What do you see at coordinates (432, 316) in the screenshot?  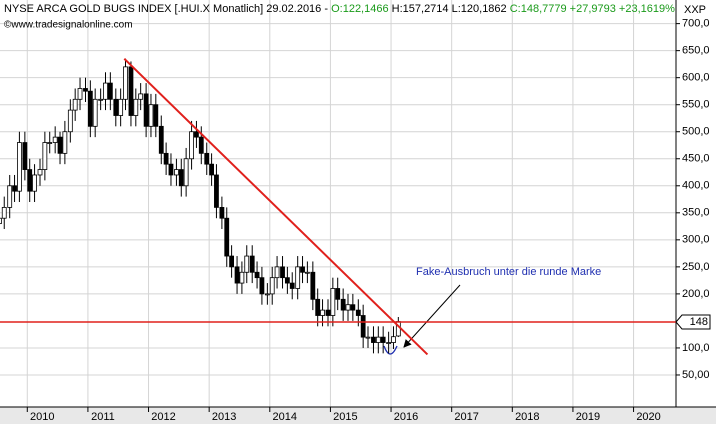 I see `annotation-arrow` at bounding box center [432, 316].